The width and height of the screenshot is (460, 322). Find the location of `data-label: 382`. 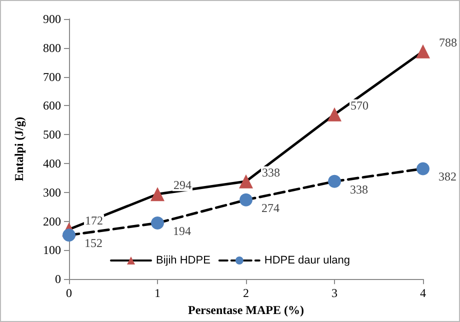

data-label: 382 is located at coordinates (447, 177).